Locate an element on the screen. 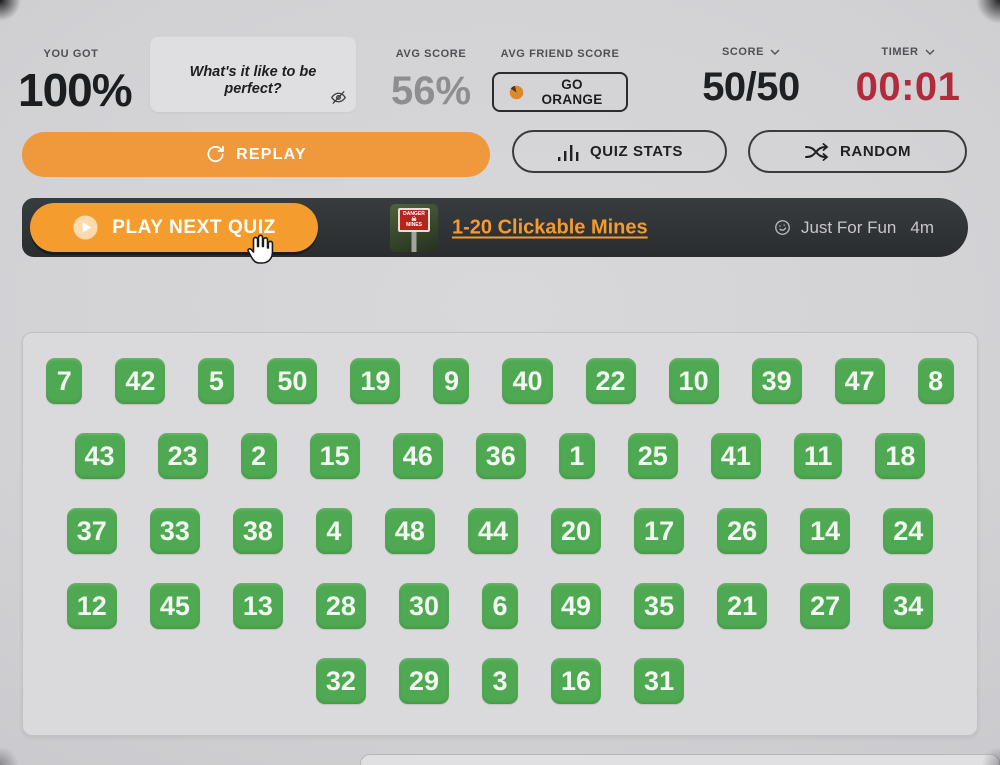  mine-tile: 7 is located at coordinates (64, 381).